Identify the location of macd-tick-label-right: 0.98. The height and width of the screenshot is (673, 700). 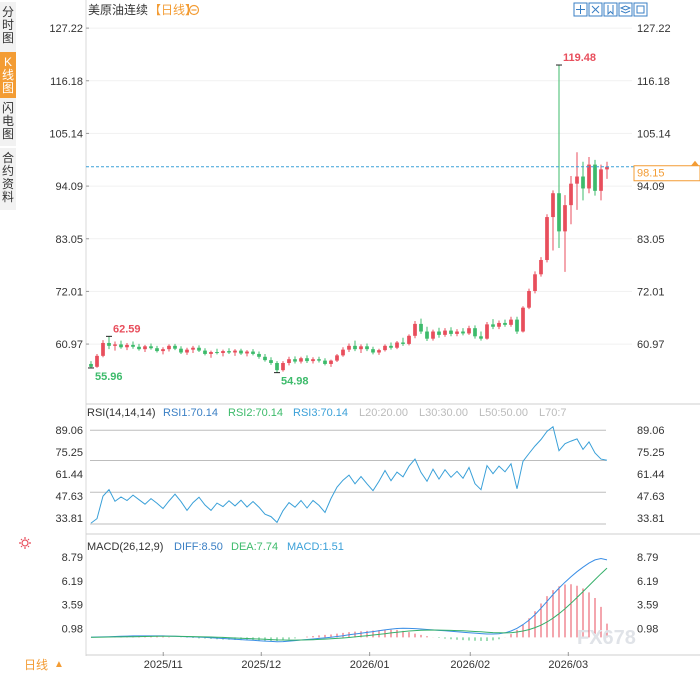
(647, 629).